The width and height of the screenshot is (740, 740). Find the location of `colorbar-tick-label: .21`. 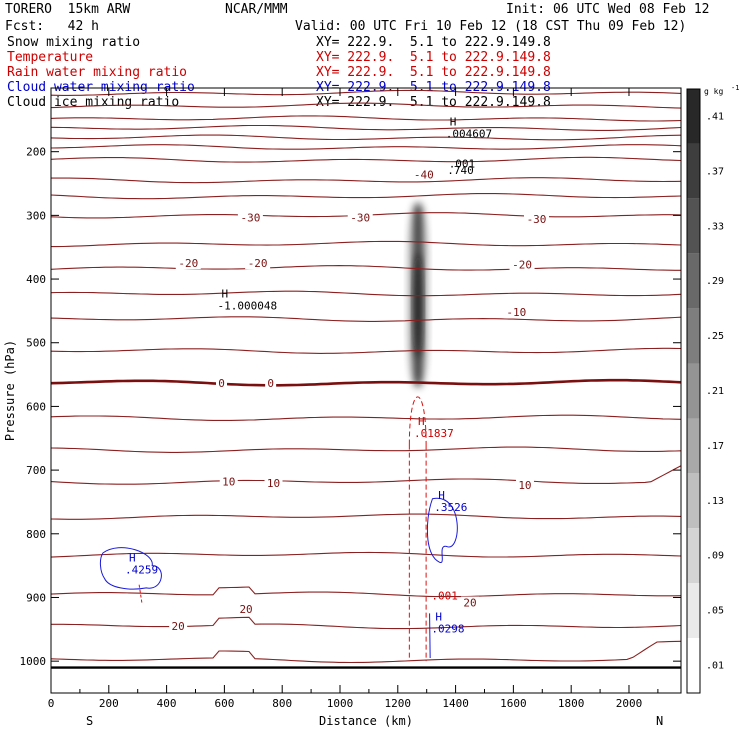

colorbar-tick-label: .21 is located at coordinates (715, 391).